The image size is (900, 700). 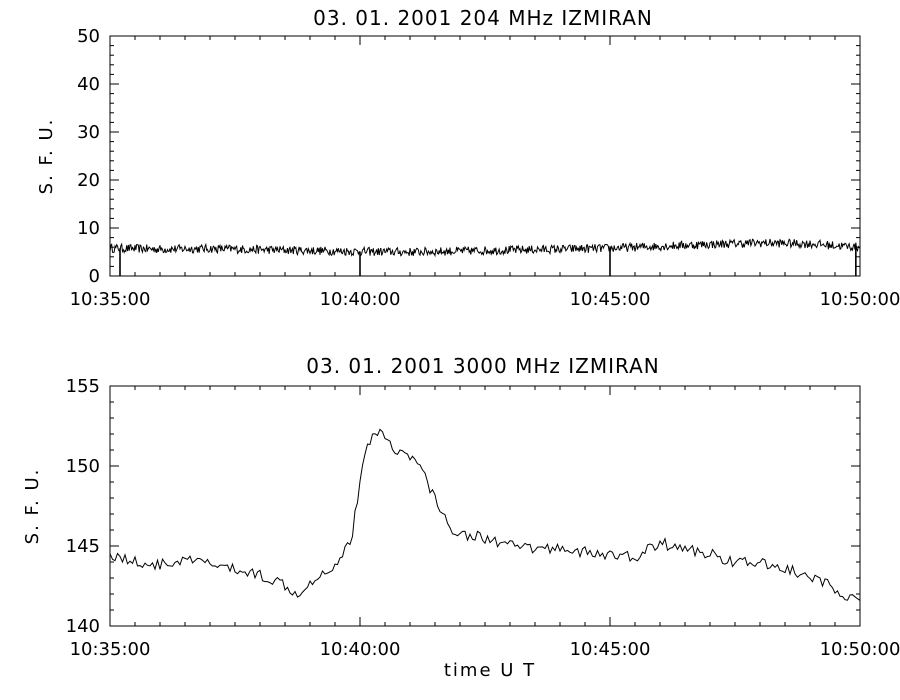 What do you see at coordinates (88, 180) in the screenshot?
I see `y-tick-label: 20` at bounding box center [88, 180].